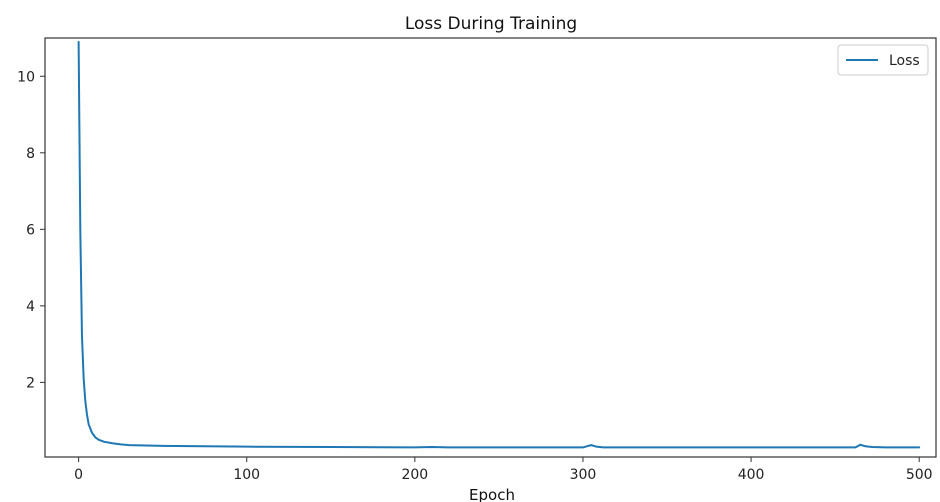  Describe the element at coordinates (78, 475) in the screenshot. I see `x-tick-label: 0` at that location.